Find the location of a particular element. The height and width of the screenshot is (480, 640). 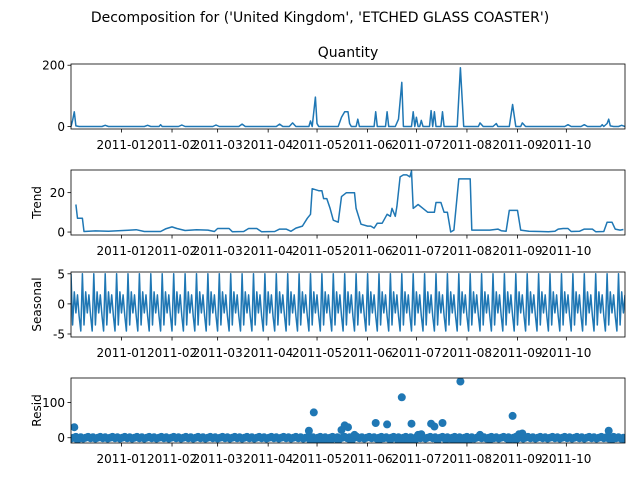

y-axis-label: Seasonal is located at coordinates (37, 304).